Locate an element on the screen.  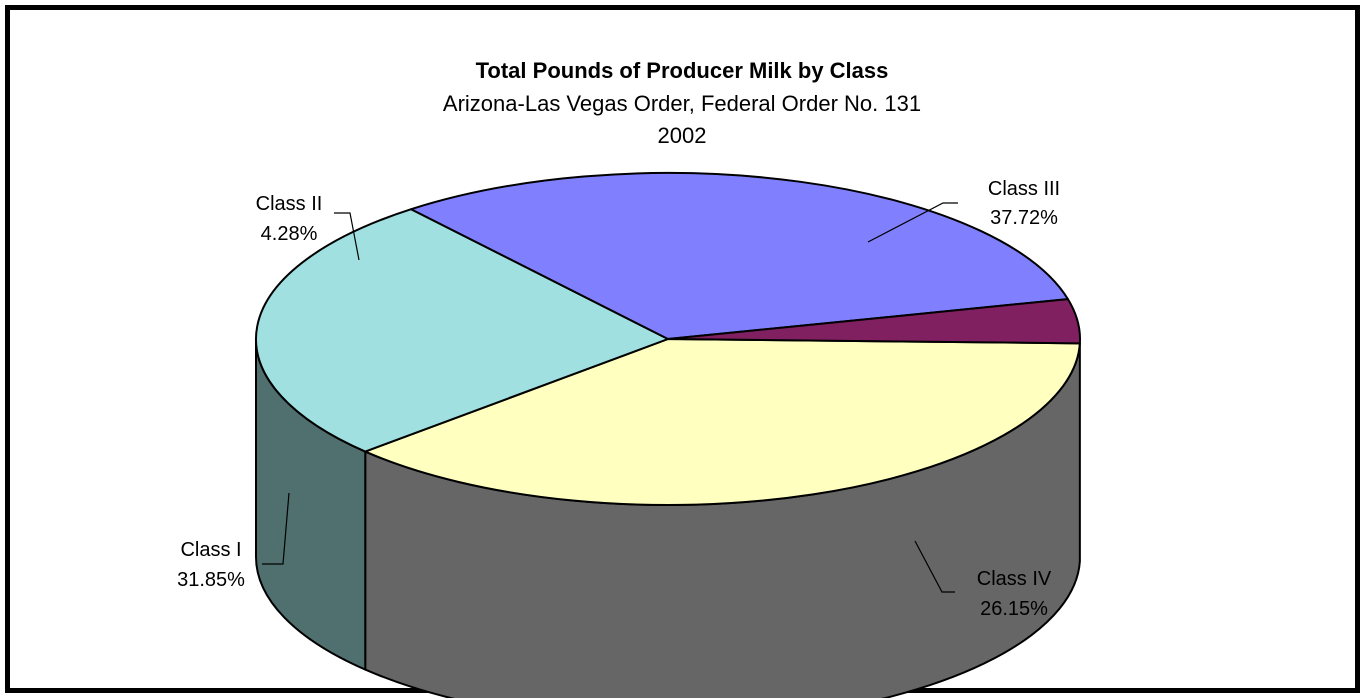
leader-line-class-i is located at coordinates (276, 528).